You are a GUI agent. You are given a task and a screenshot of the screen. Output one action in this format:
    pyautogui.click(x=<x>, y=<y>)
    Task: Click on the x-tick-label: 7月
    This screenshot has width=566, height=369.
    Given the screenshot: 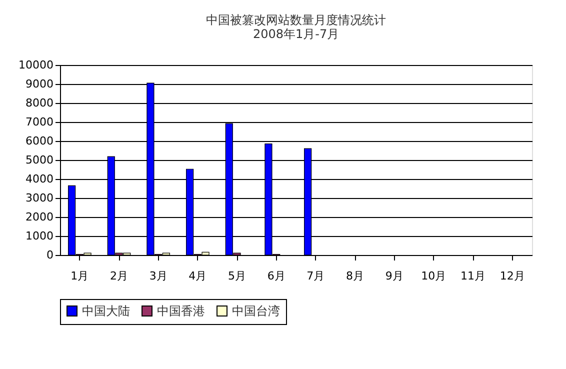 What is the action you would take?
    pyautogui.click(x=315, y=276)
    